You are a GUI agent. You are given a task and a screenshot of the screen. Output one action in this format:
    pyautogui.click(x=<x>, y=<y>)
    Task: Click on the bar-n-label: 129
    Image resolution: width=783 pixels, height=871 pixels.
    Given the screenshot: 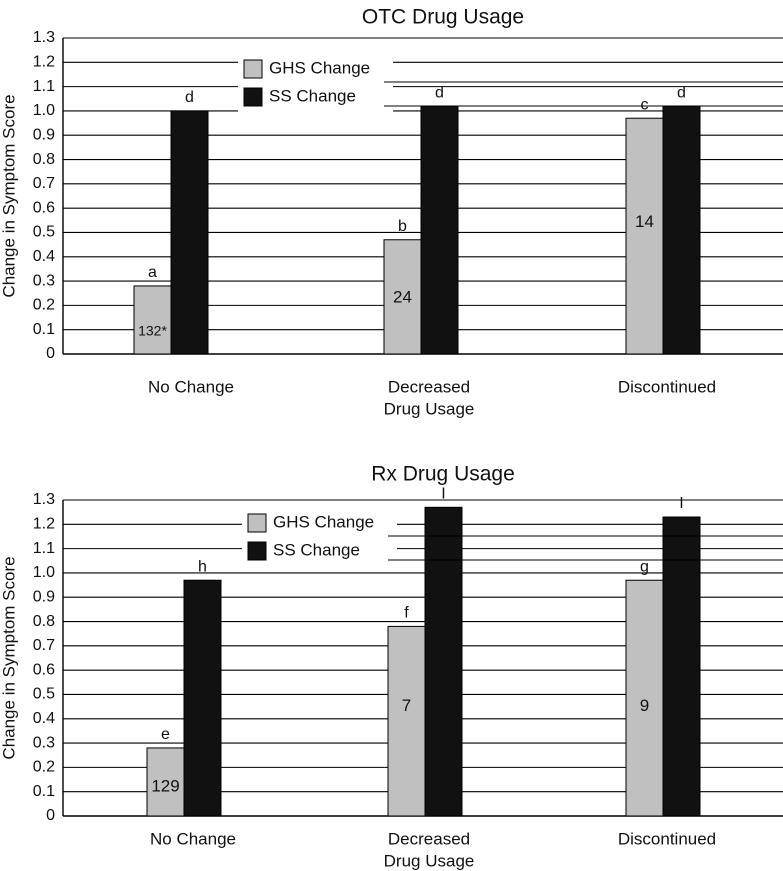 What is the action you would take?
    pyautogui.click(x=165, y=785)
    